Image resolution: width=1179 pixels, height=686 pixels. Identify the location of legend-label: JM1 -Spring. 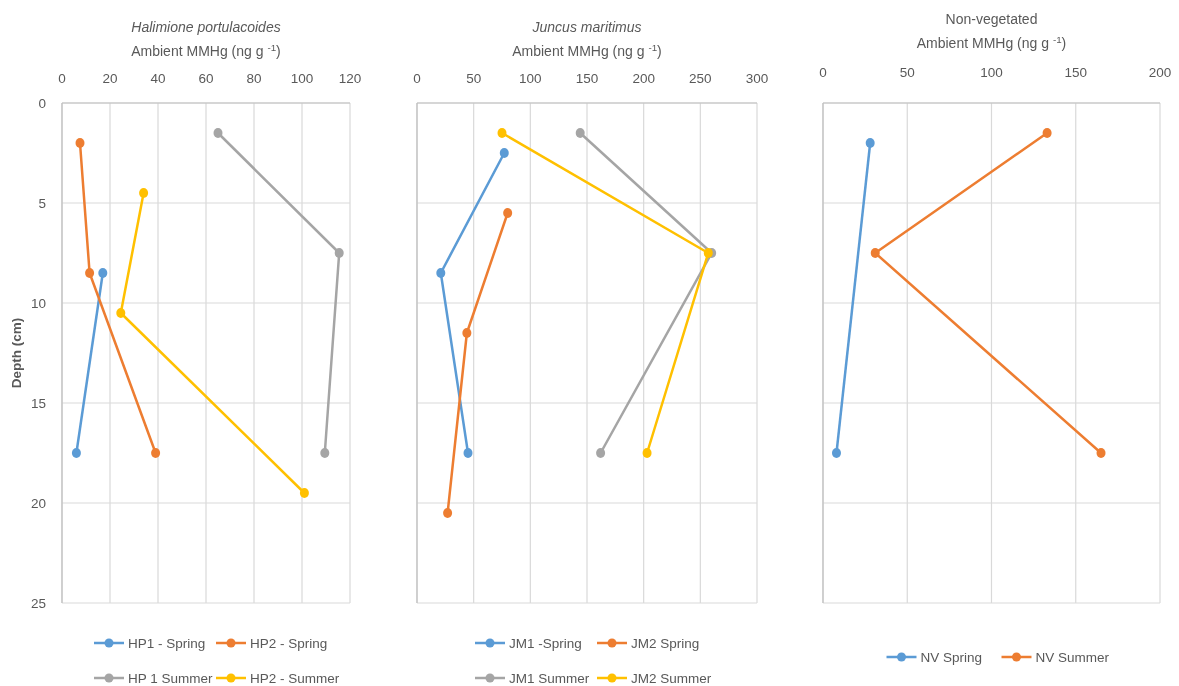
(545, 643).